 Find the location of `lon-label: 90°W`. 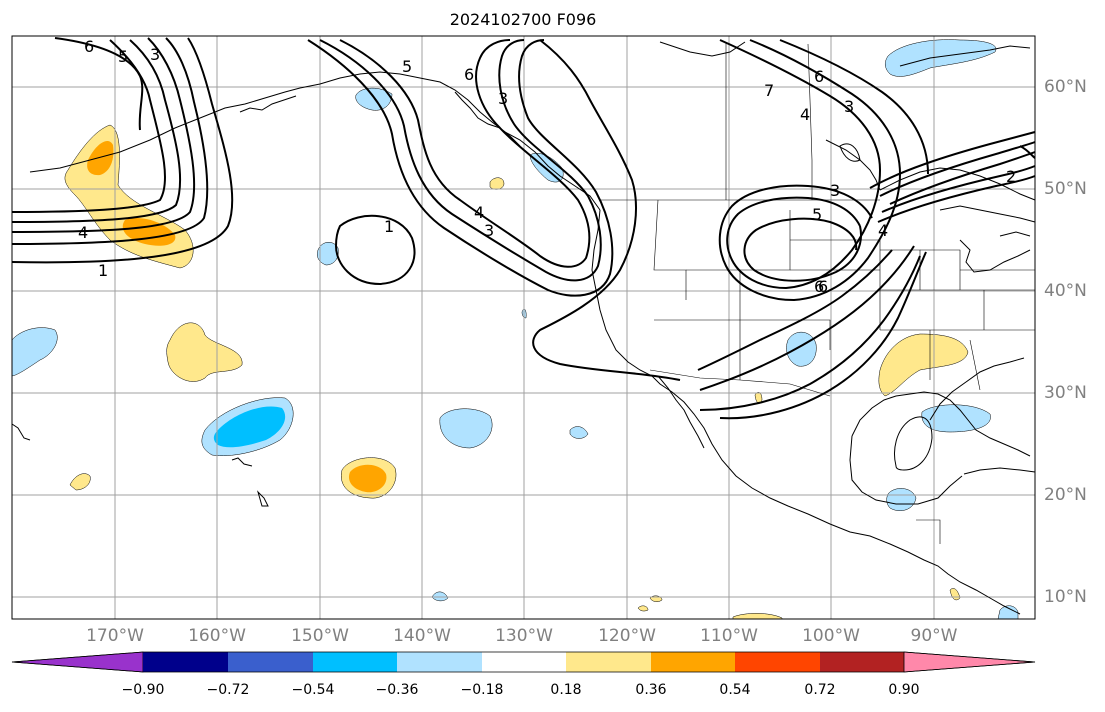

lon-label: 90°W is located at coordinates (934, 636).